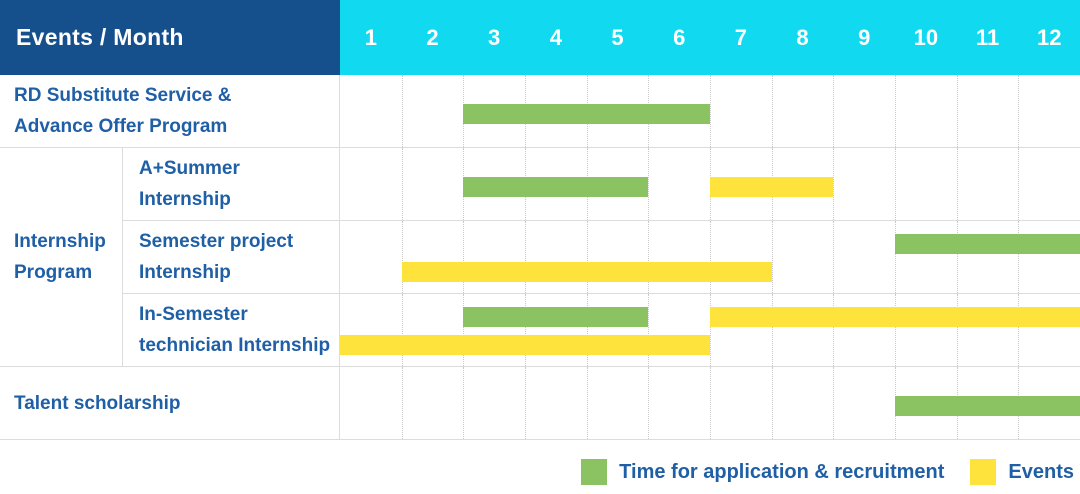  Describe the element at coordinates (61, 257) in the screenshot. I see `row-group-label: Internship Program` at that location.